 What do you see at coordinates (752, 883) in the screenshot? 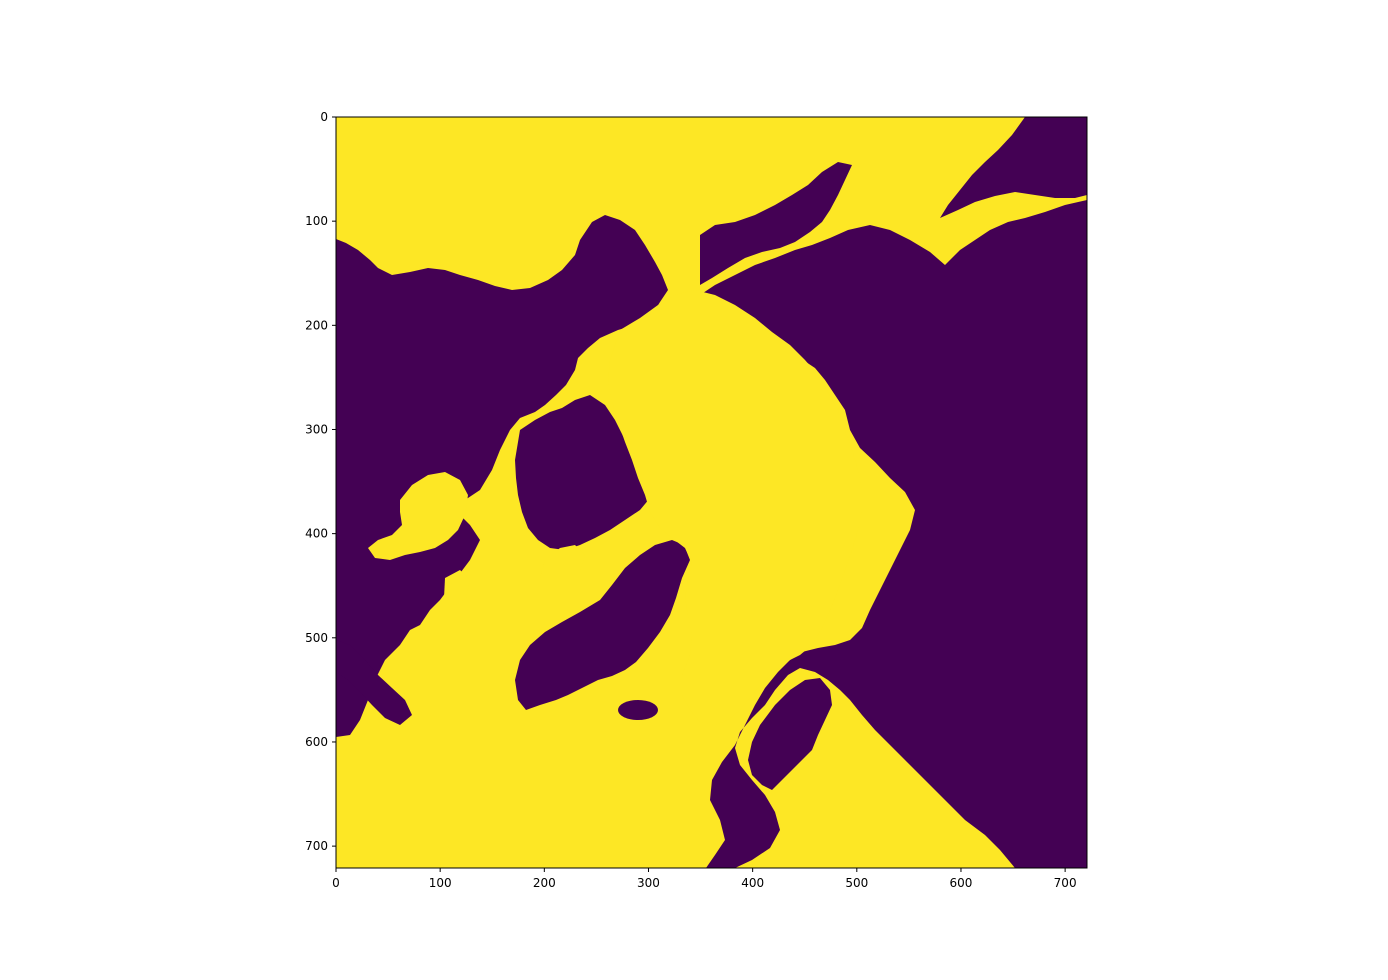
I see `x-tick-label: 400` at bounding box center [752, 883].